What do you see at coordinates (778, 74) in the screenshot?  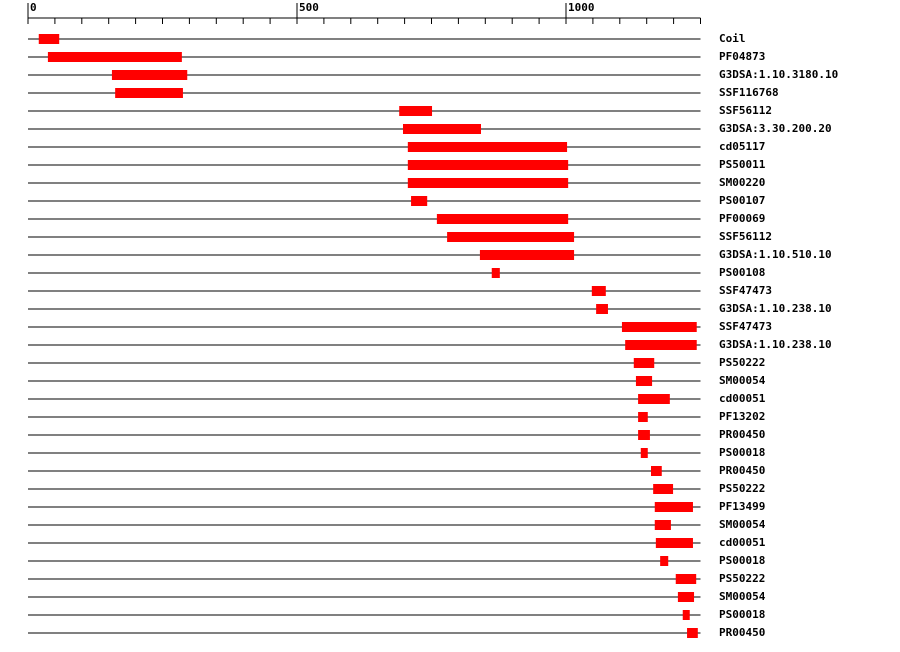 I see `row-label: G3DSA:1.10.3180.10` at bounding box center [778, 74].